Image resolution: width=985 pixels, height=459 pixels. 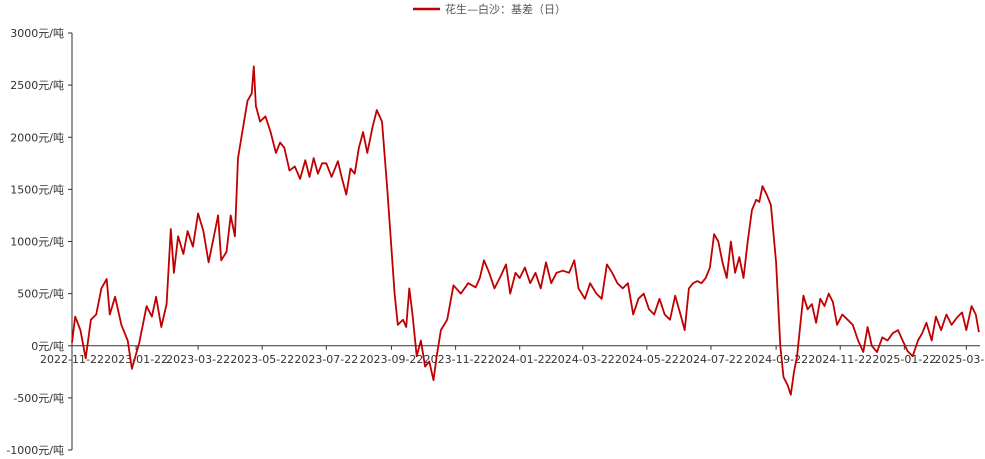 What do you see at coordinates (776, 359) in the screenshot?
I see `x-tick-label: 2024-09-22` at bounding box center [776, 359].